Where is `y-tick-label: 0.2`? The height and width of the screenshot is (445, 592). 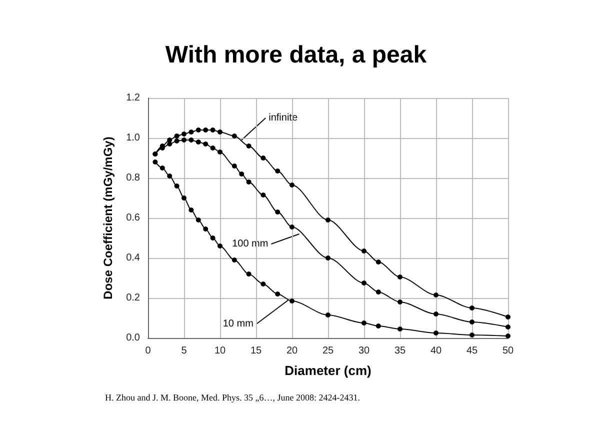 y-tick-label: 0.2 is located at coordinates (133, 298).